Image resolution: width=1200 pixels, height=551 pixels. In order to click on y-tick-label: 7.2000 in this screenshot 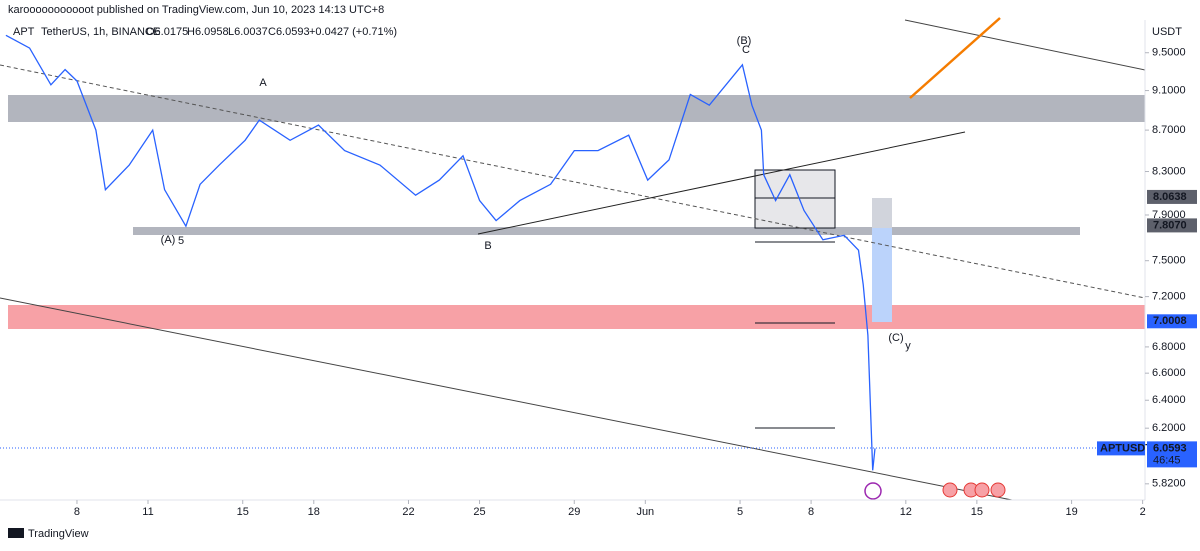, I will do `click(1169, 297)`.